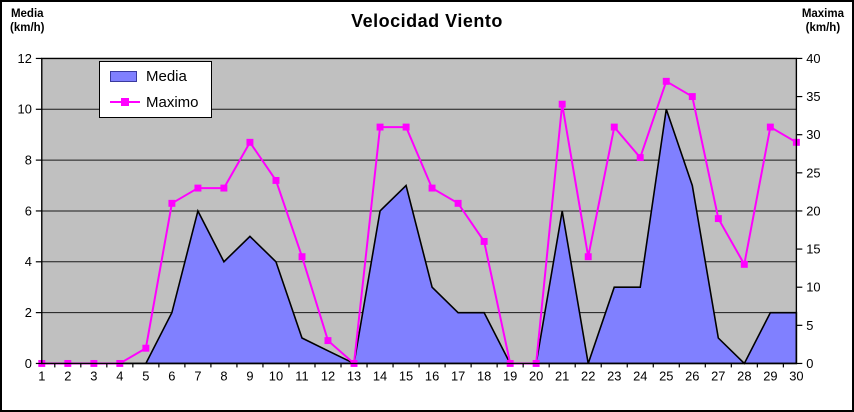 Image resolution: width=854 pixels, height=412 pixels. Describe the element at coordinates (718, 375) in the screenshot. I see `svg-text: 27` at that location.